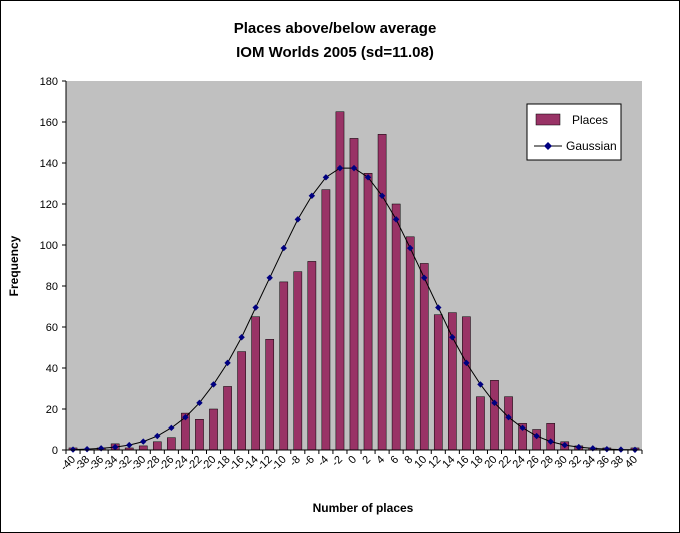 The image size is (680, 533). What do you see at coordinates (631, 462) in the screenshot?
I see `x-tick-label: 40` at bounding box center [631, 462].